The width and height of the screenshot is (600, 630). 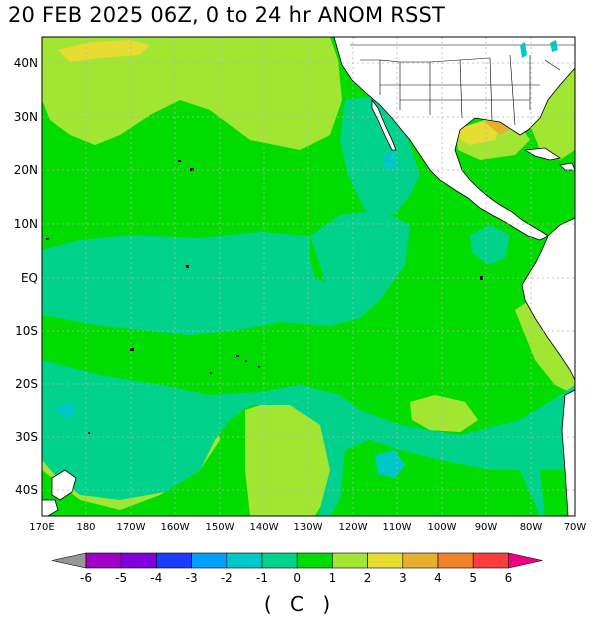 What do you see at coordinates (531, 527) in the screenshot?
I see `lon-label: 80W` at bounding box center [531, 527].